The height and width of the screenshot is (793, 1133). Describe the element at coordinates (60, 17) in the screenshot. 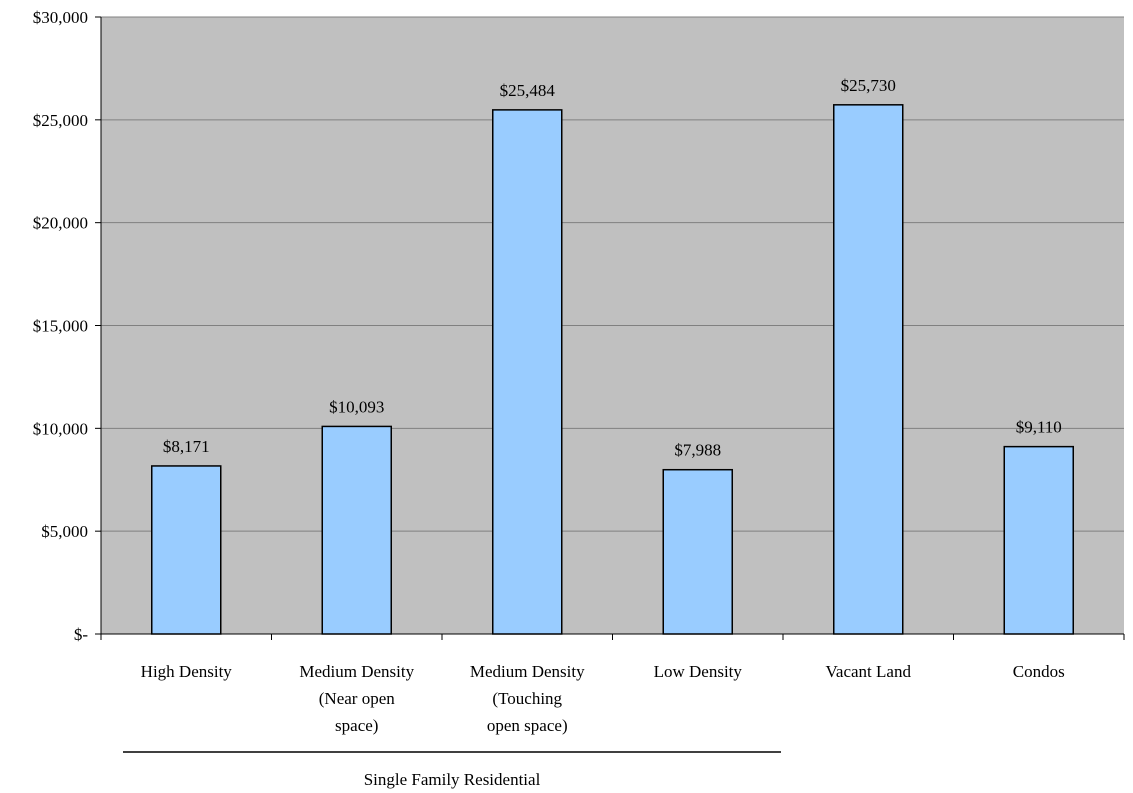

I see `y-tick-label: $30,000` at that location.